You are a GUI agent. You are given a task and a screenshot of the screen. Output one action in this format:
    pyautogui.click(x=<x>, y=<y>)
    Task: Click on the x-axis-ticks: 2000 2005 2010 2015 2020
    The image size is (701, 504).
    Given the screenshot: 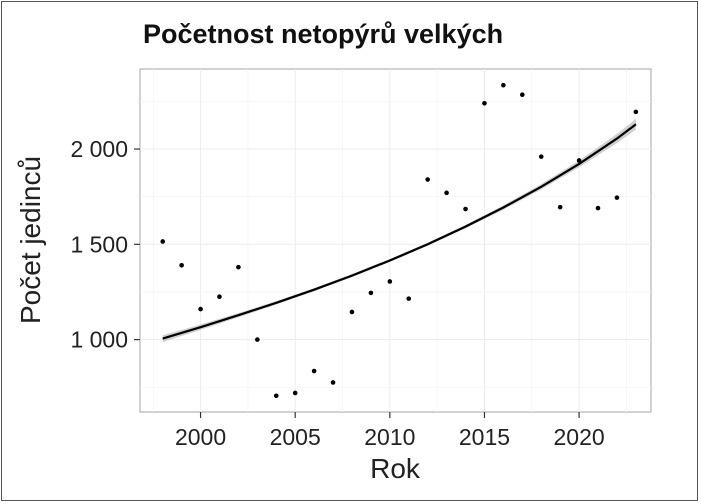 What is the action you would take?
    pyautogui.click(x=390, y=431)
    